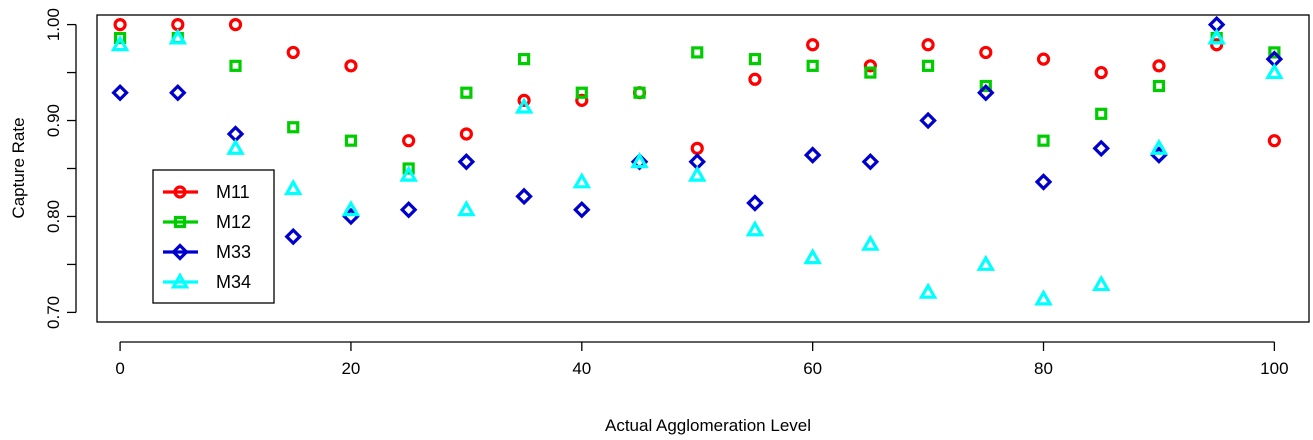 The image size is (1313, 440). What do you see at coordinates (60, 168) in the screenshot?
I see `y-axis: 0.70 0.80 0.90 1.00` at bounding box center [60, 168].